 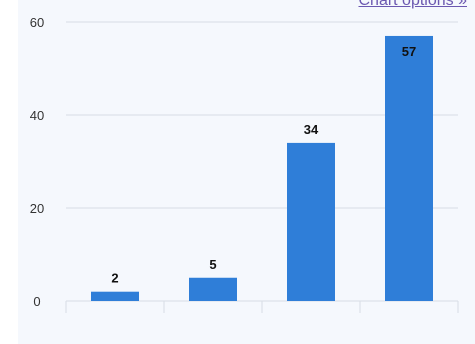 What do you see at coordinates (412, 4) in the screenshot?
I see `chart-options-label: Chart options »` at bounding box center [412, 4].